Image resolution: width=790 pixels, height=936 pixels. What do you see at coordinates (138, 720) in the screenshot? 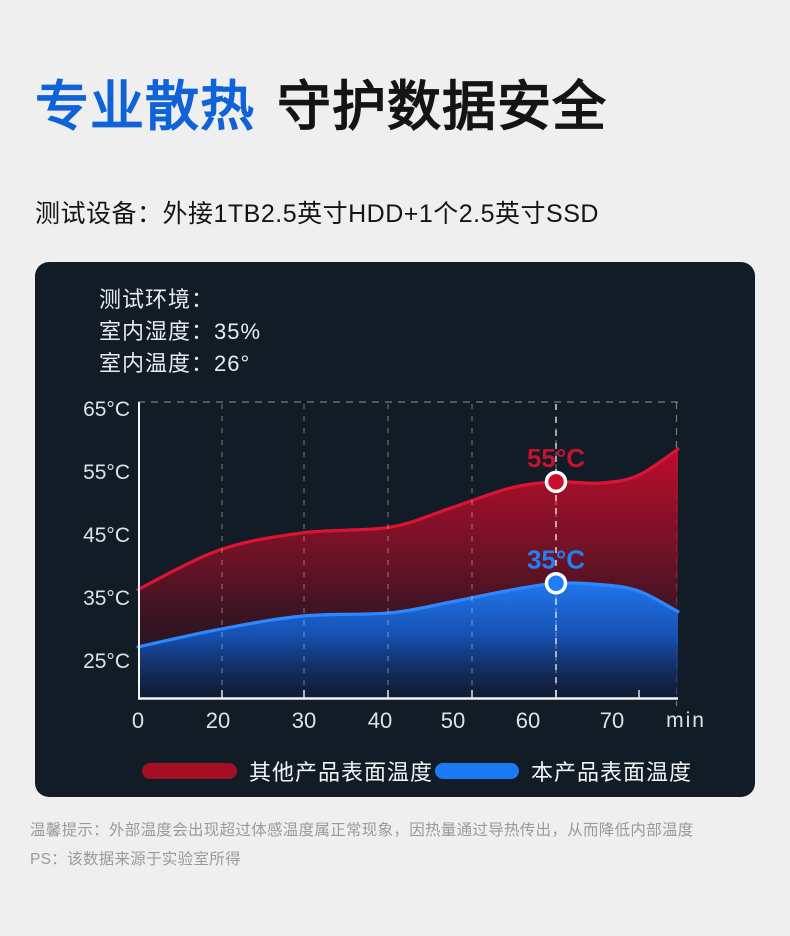
I see `x-axis-tick-label: 0` at bounding box center [138, 720].